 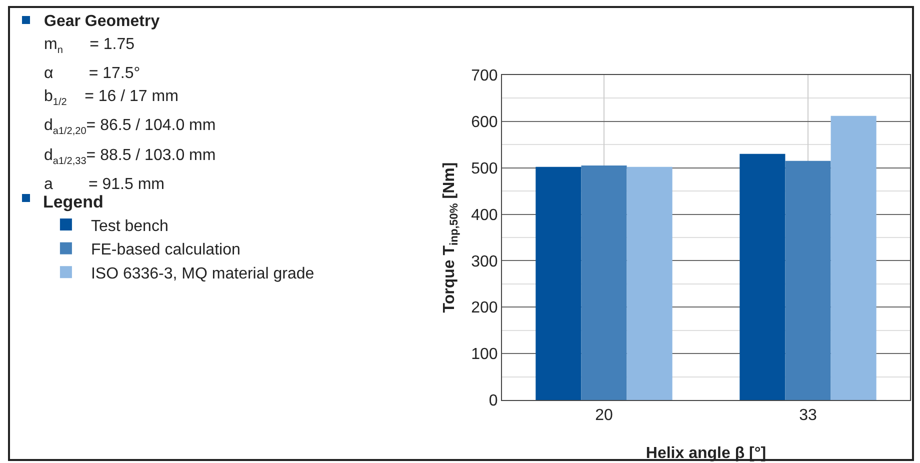 What do you see at coordinates (484, 355) in the screenshot?
I see `y-tick-label: 100` at bounding box center [484, 355].